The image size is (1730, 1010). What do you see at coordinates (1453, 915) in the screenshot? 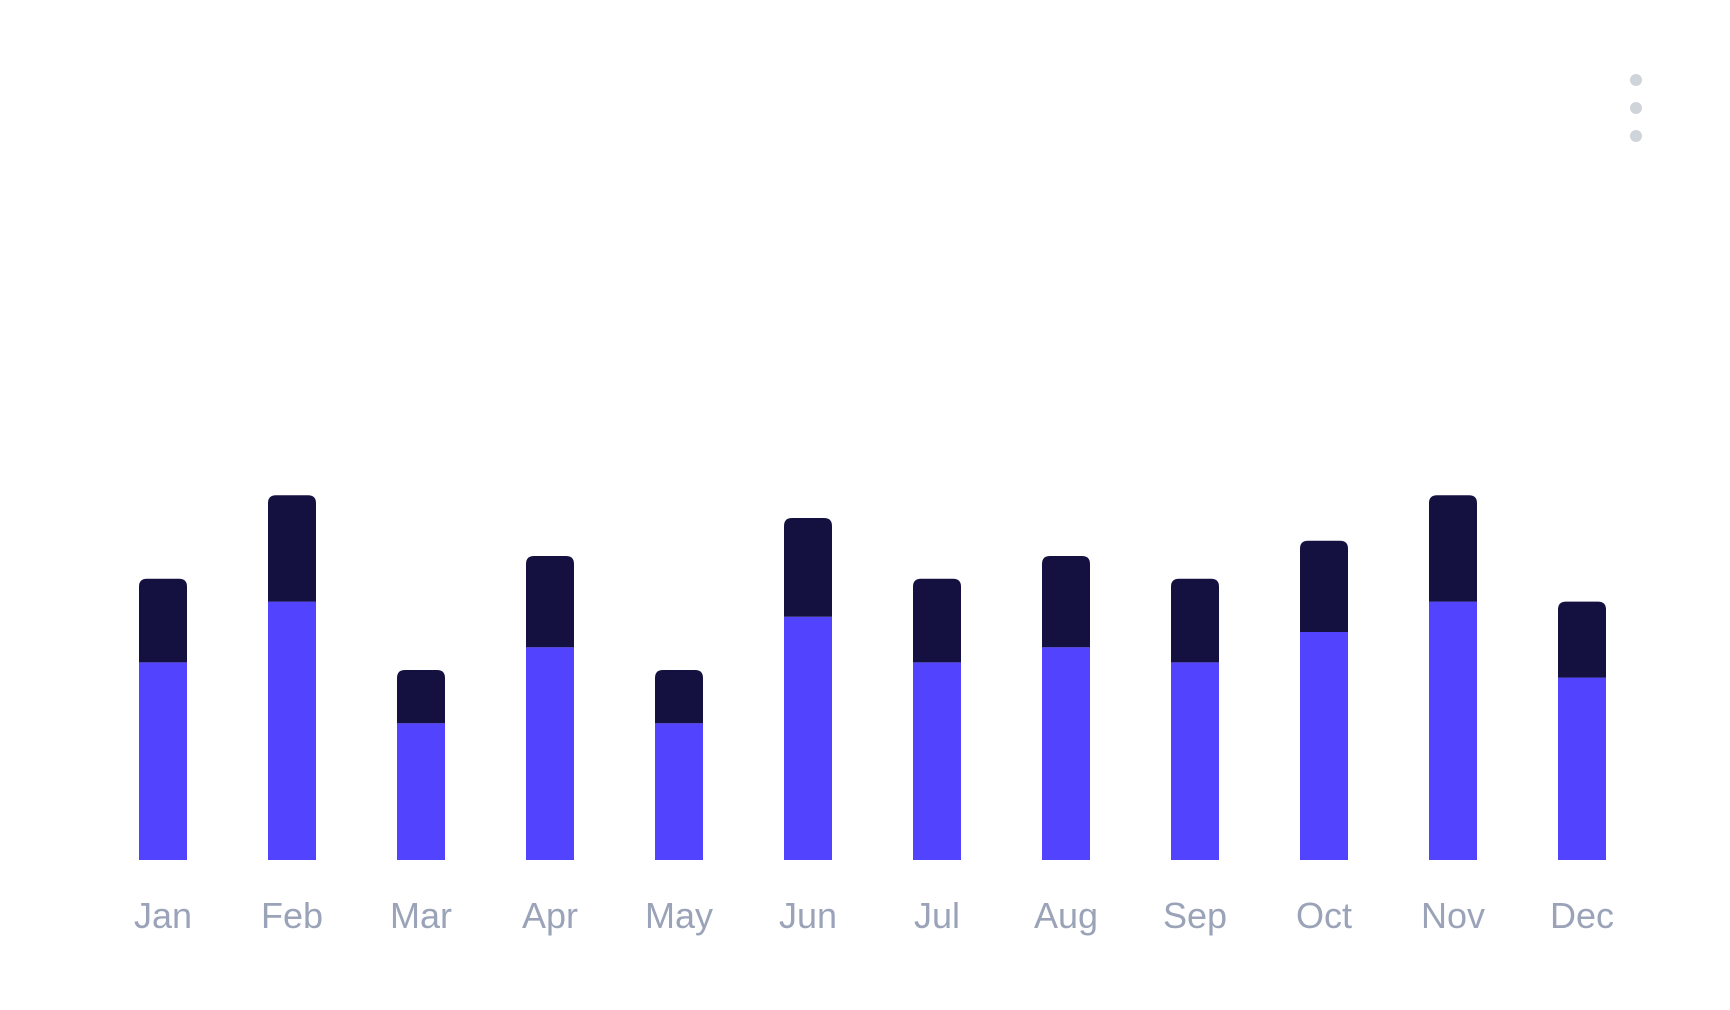
I see `x-tick-label: Nov` at bounding box center [1453, 915].